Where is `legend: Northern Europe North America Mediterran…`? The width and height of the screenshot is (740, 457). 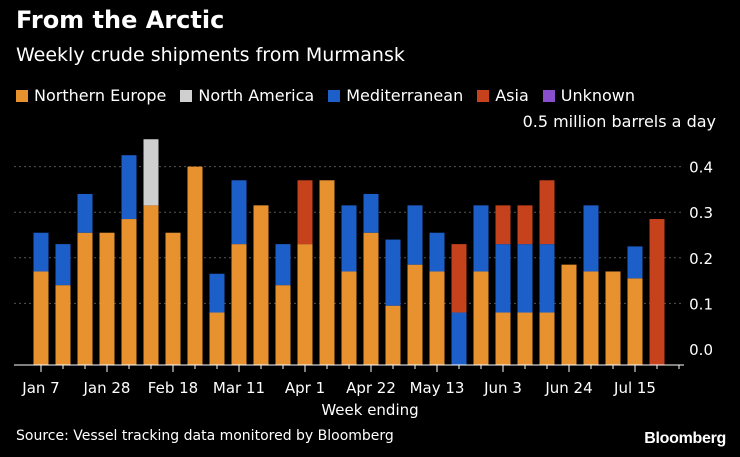
legend: Northern Europe North America Mediterran… is located at coordinates (325, 95).